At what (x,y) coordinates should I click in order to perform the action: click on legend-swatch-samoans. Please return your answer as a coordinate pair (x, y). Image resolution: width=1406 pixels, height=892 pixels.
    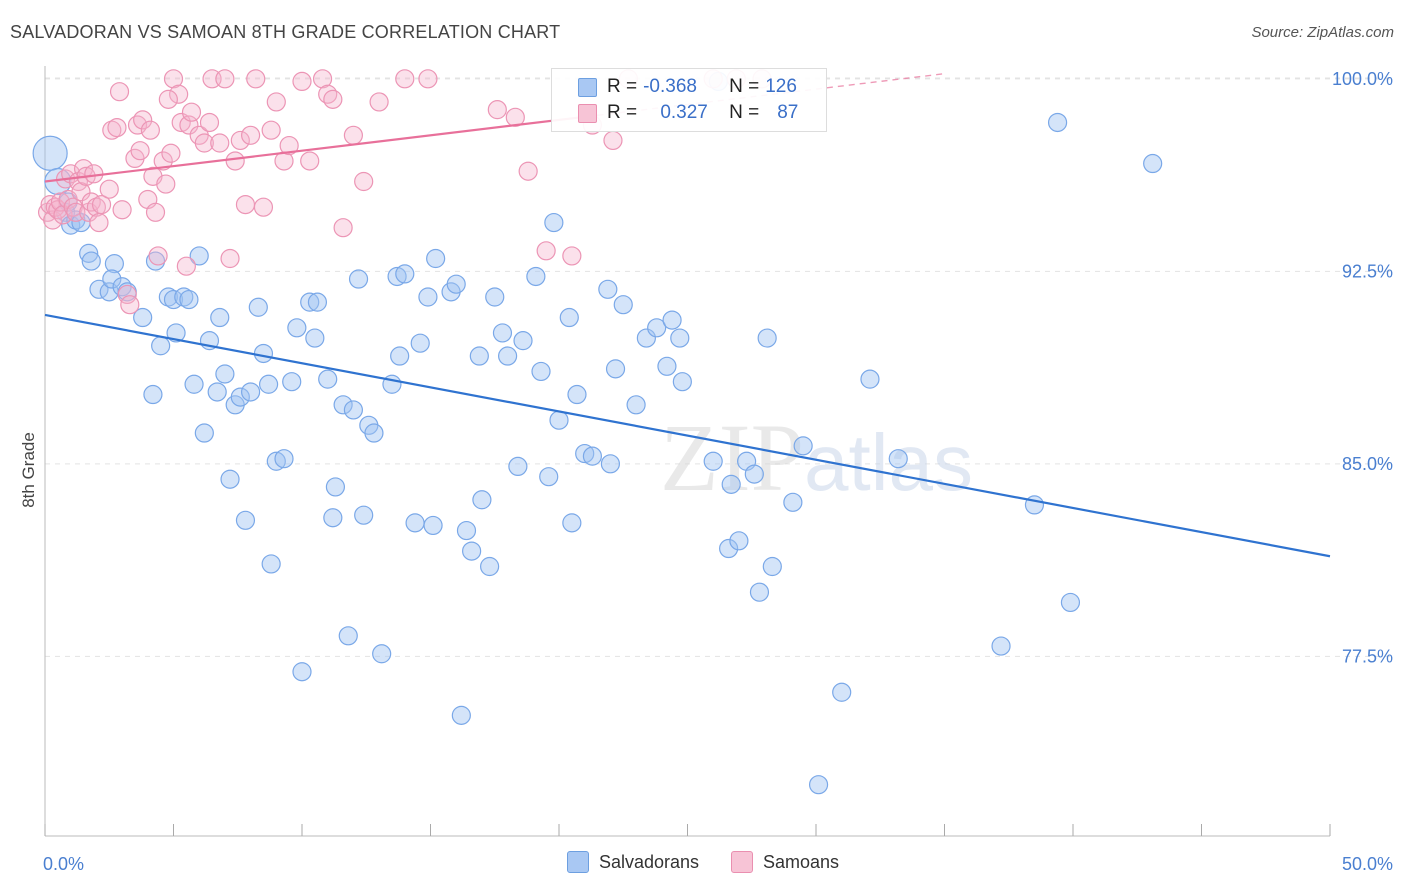
    Looking at the image, I should click on (742, 862).